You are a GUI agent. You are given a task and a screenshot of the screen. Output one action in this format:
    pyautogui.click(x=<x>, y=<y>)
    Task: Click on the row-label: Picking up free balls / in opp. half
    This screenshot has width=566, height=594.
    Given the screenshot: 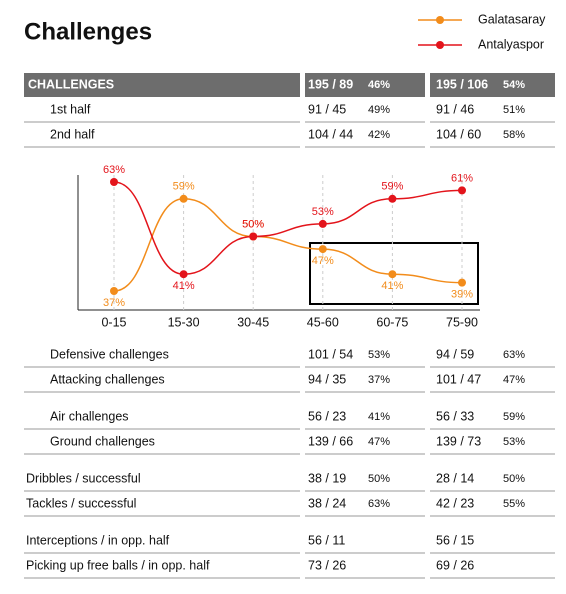 What is the action you would take?
    pyautogui.click(x=118, y=565)
    